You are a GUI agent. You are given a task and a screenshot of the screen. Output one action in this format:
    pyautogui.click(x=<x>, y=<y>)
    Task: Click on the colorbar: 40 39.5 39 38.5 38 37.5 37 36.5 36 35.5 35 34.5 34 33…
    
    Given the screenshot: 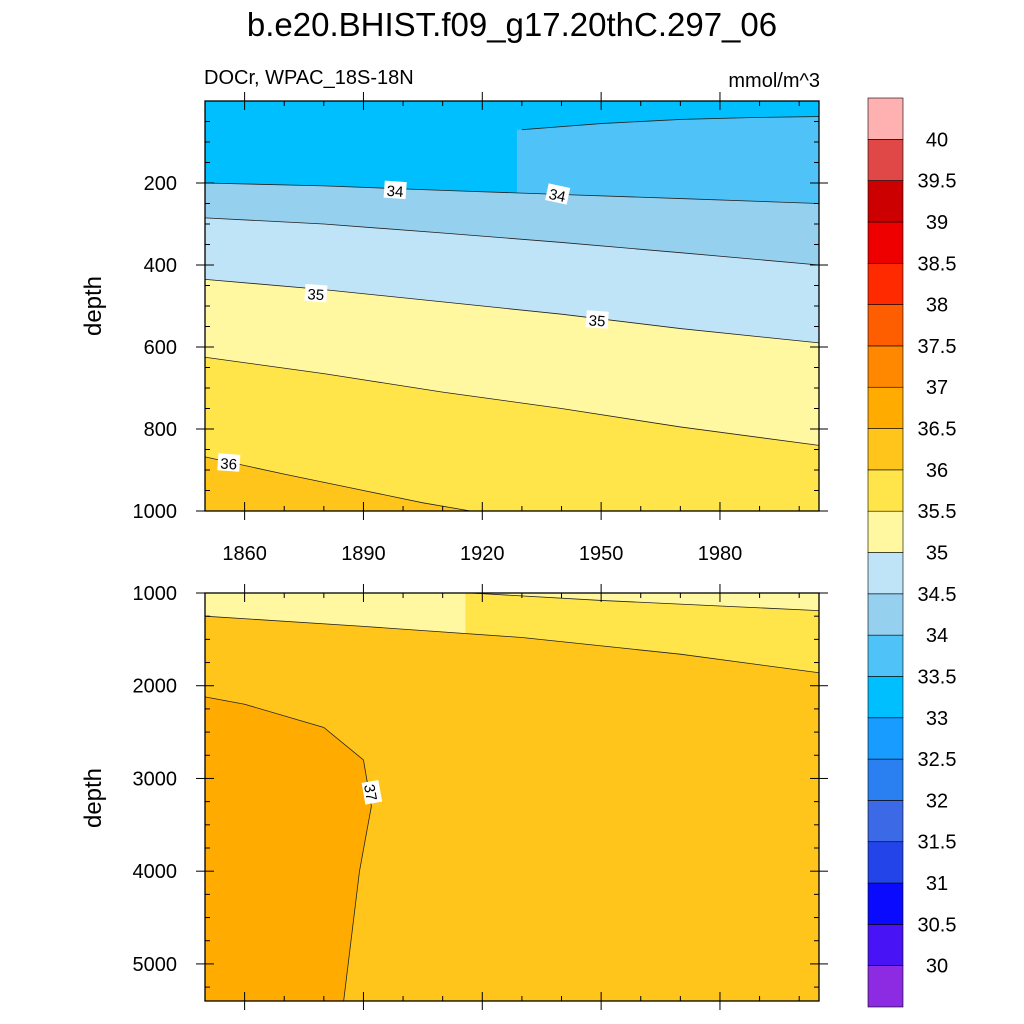 What is the action you would take?
    pyautogui.click(x=912, y=552)
    